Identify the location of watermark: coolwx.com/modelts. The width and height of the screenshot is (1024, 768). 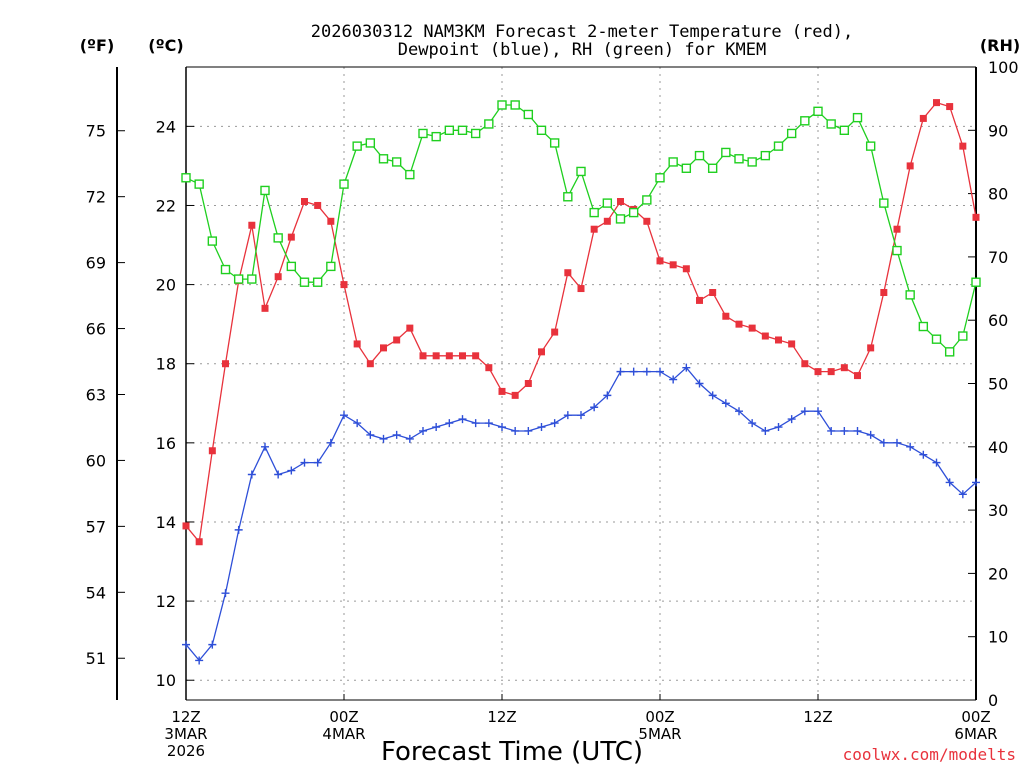
(929, 754).